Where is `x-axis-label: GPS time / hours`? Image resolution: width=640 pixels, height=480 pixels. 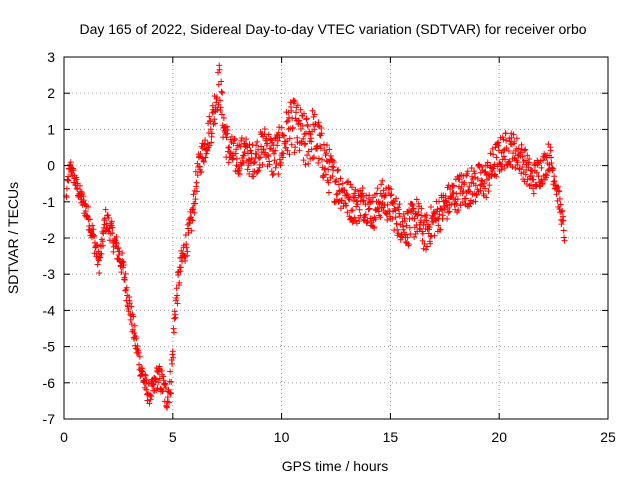
x-axis-label: GPS time / hours is located at coordinates (335, 466).